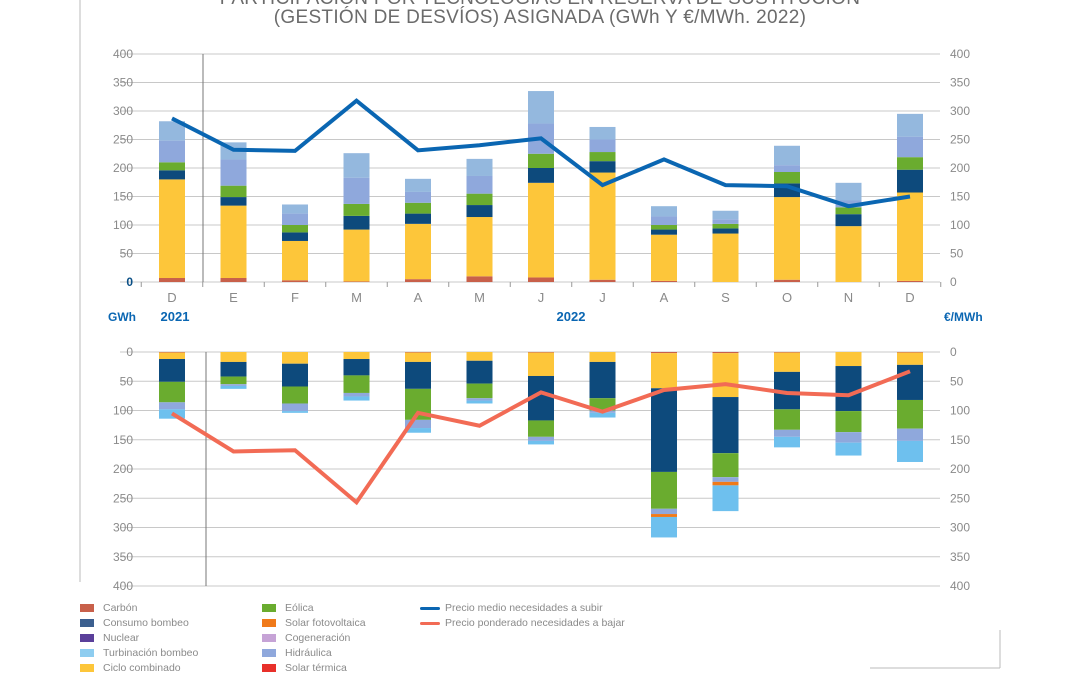 The image size is (1080, 675). I want to click on legend-label: Solar fotovoltaica, so click(325, 623).